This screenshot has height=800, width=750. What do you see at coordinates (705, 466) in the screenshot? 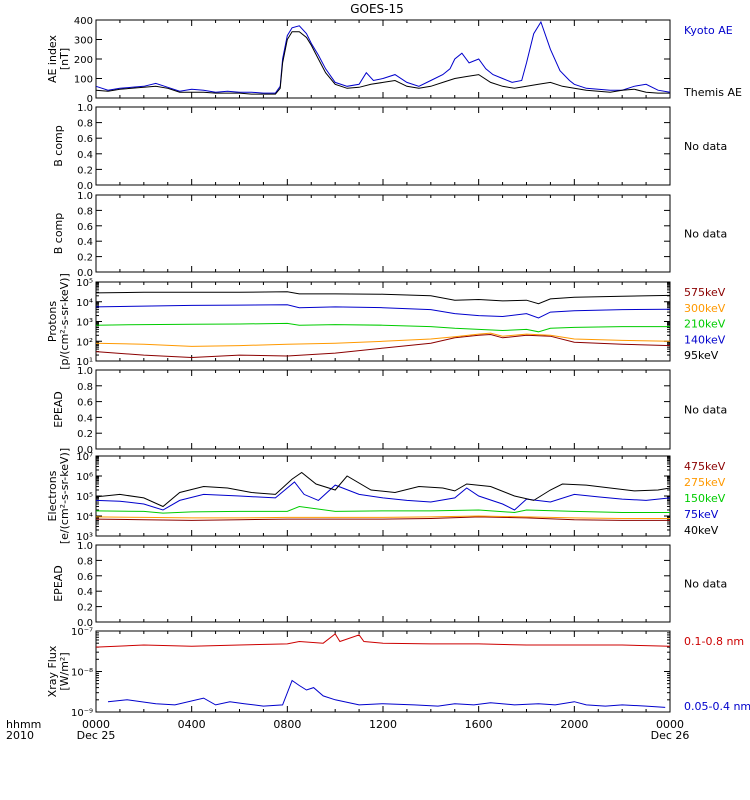
I see `legend-entry: 475keV` at bounding box center [705, 466].